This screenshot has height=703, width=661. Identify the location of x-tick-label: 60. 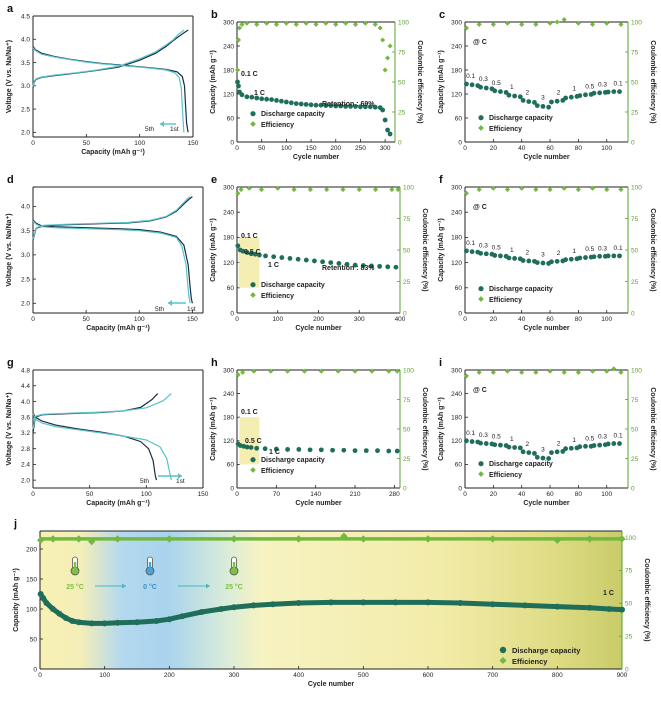
(550, 494).